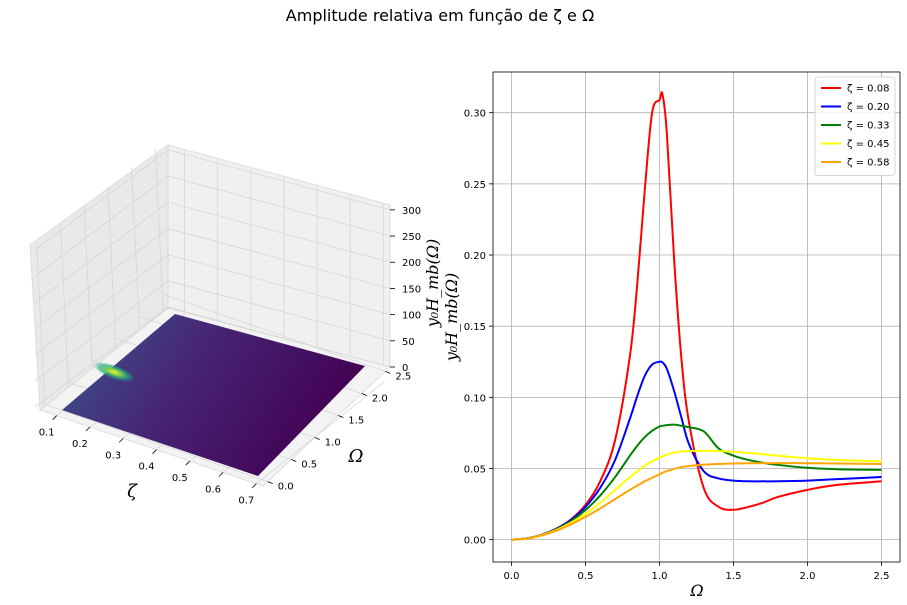 The width and height of the screenshot is (907, 605). I want to click on grid-line-zeta, so click(320, 433).